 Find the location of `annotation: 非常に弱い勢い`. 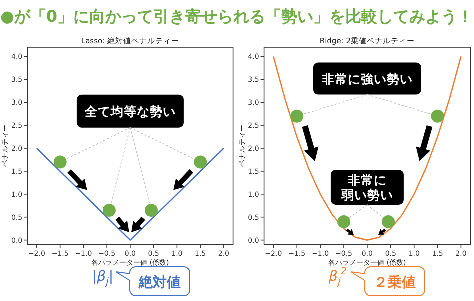

annotation: 非常に弱い勢い is located at coordinates (367, 187).